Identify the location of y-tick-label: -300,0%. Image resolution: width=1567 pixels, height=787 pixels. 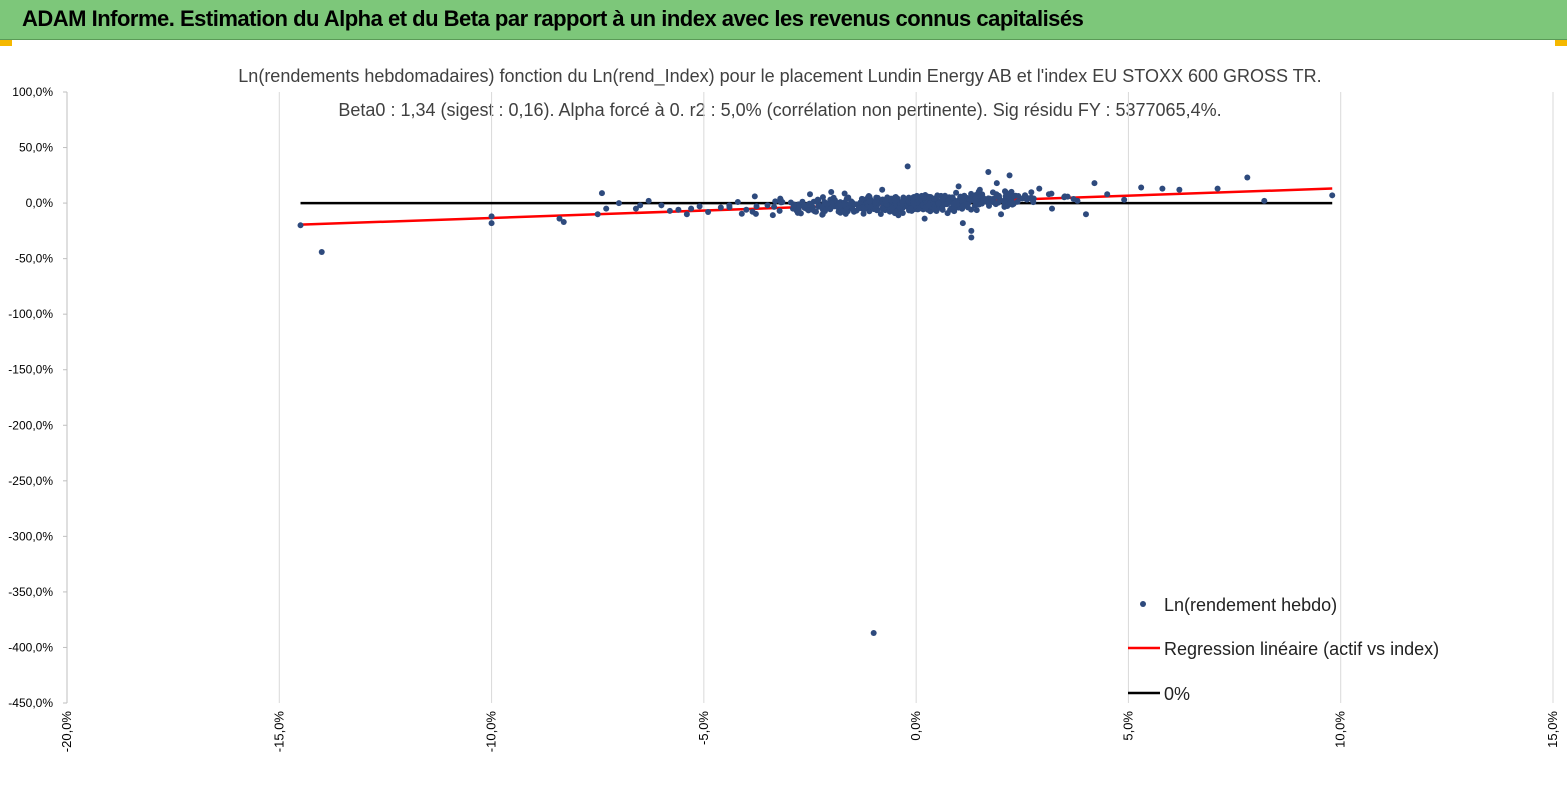
(30, 536).